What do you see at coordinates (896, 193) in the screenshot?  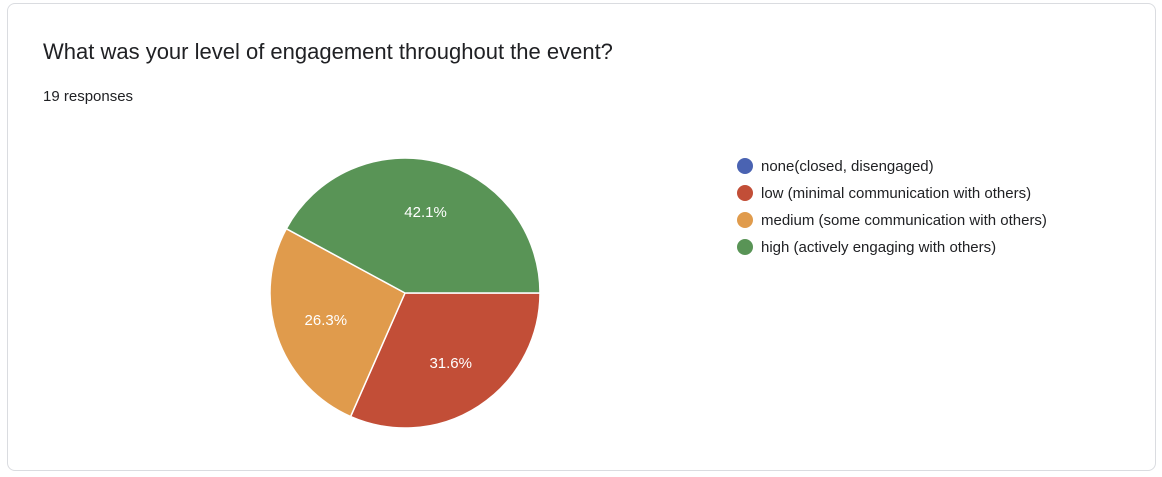 I see `legend-label-low: low (minimal communication with others)` at bounding box center [896, 193].